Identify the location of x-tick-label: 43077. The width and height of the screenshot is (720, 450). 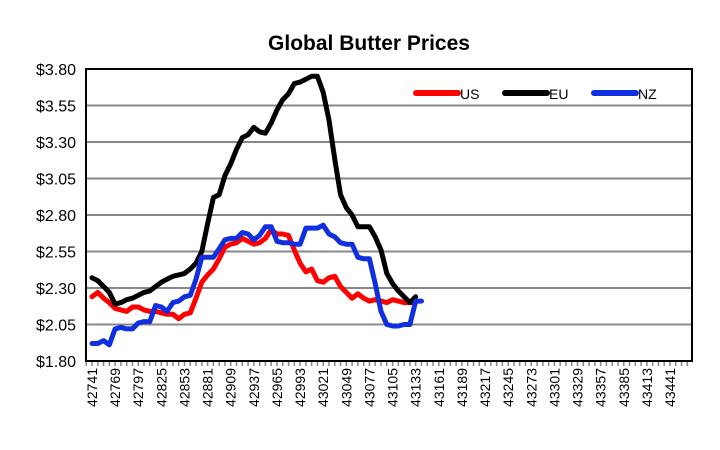
(369, 387).